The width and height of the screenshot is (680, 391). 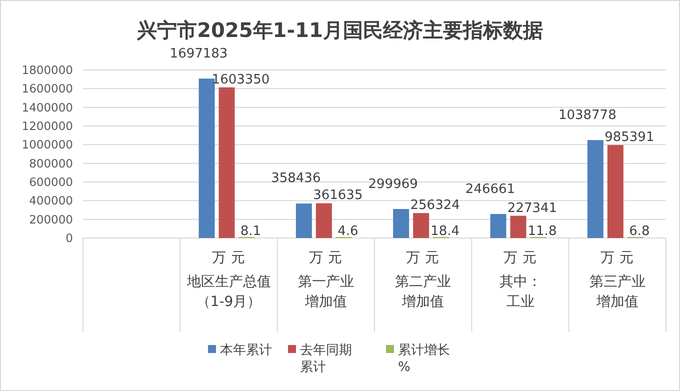 What do you see at coordinates (339, 30) in the screenshot?
I see `chart-title: 兴宁市2025年1-11月国民经济主要指标数据` at bounding box center [339, 30].